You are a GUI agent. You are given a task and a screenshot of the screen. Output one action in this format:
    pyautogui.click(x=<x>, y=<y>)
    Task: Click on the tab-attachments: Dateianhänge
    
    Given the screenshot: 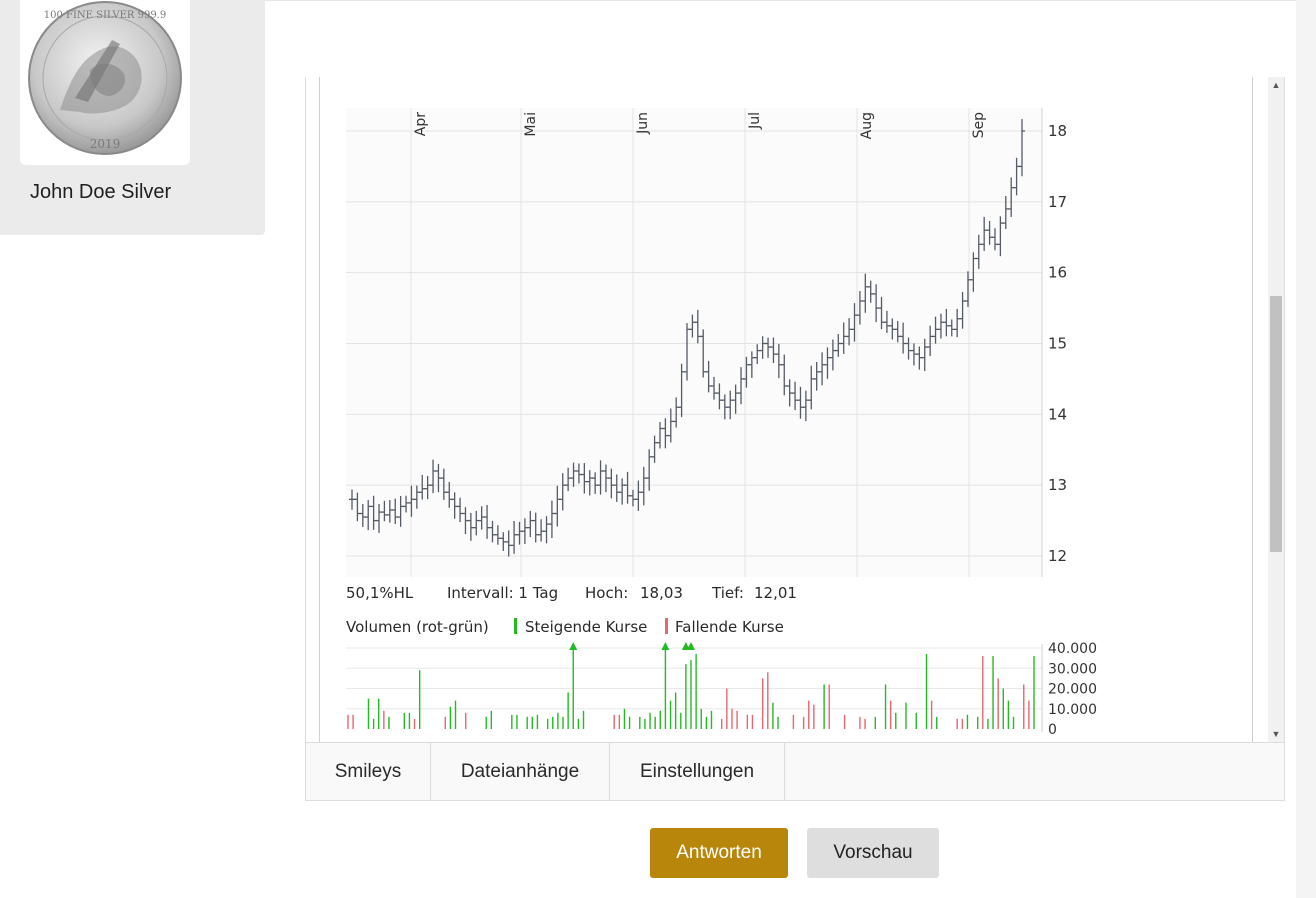 What is the action you would take?
    pyautogui.click(x=520, y=771)
    